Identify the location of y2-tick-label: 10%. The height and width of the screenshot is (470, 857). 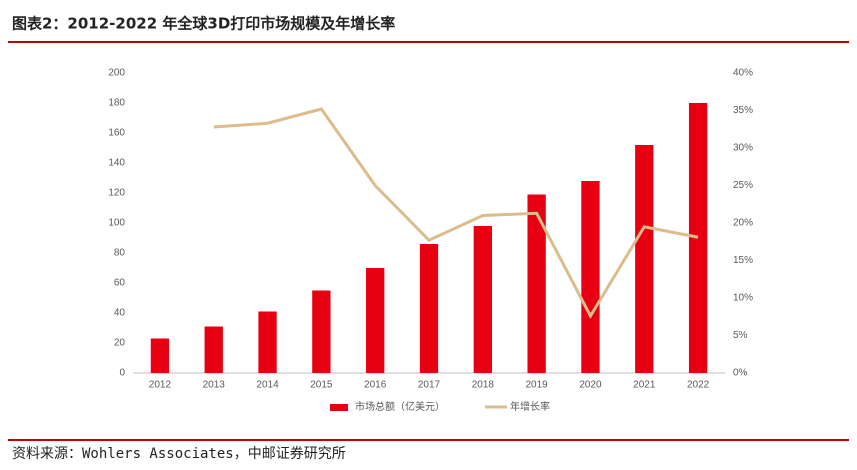
(743, 298).